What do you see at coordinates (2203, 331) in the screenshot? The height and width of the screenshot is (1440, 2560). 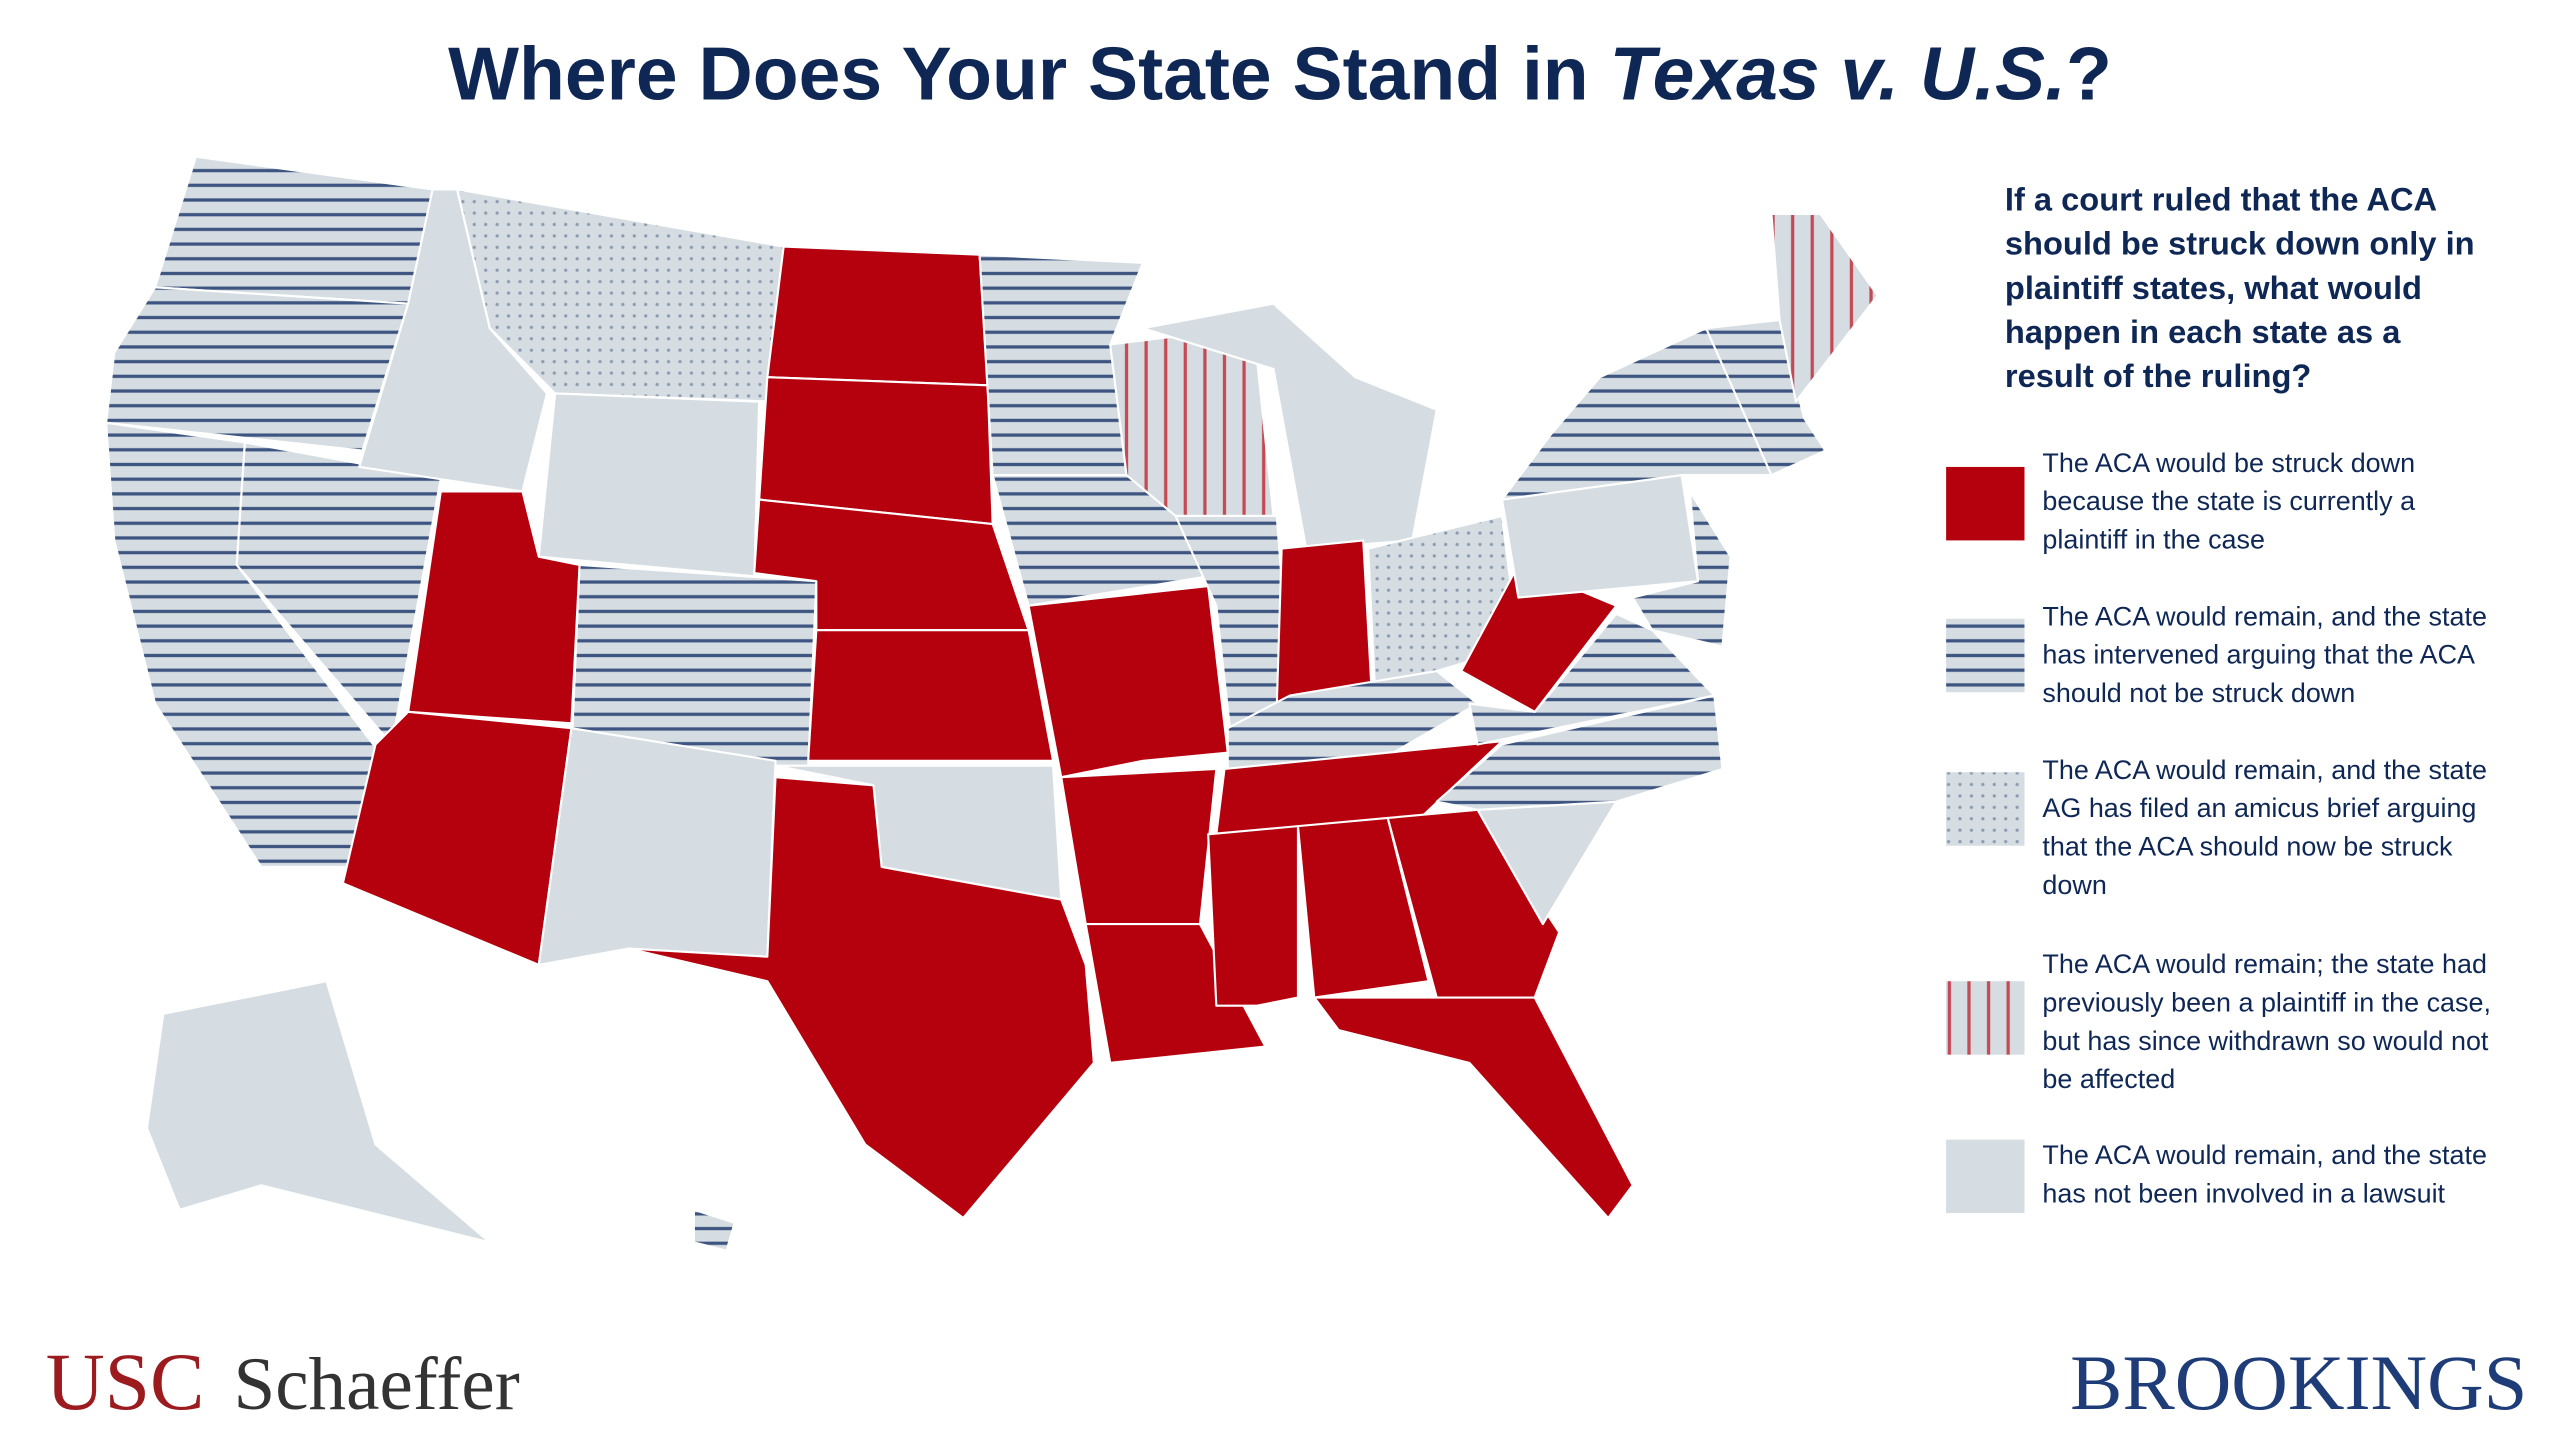 I see `question-line: happen in each state as a` at bounding box center [2203, 331].